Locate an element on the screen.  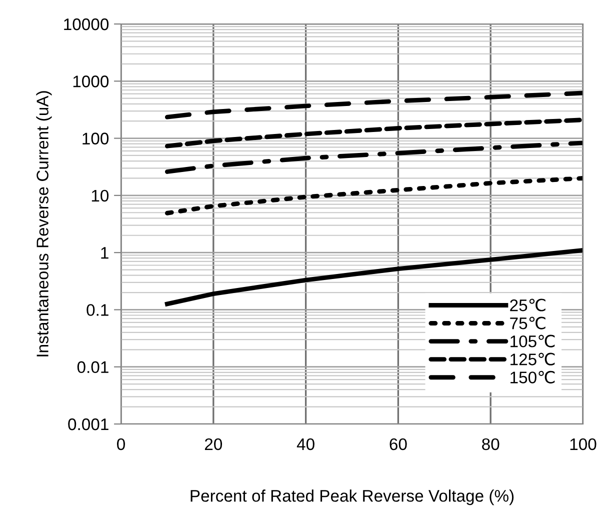
legend-label: 105℃ is located at coordinates (532, 341).